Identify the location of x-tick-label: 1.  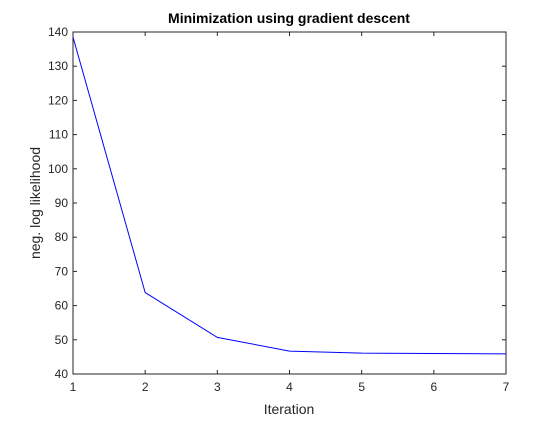
(73, 387).